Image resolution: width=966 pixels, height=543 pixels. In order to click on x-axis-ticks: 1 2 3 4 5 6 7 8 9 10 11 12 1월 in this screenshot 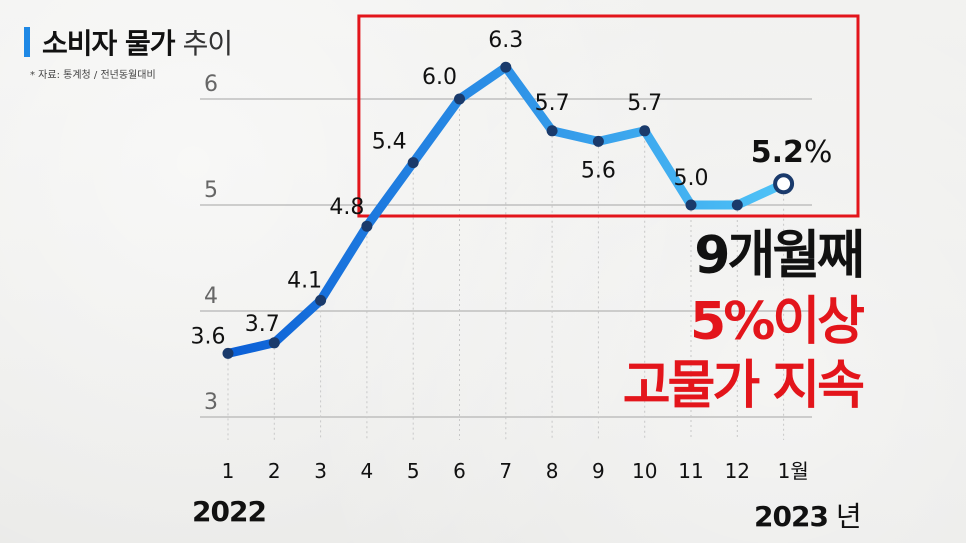, I will do `click(515, 471)`.